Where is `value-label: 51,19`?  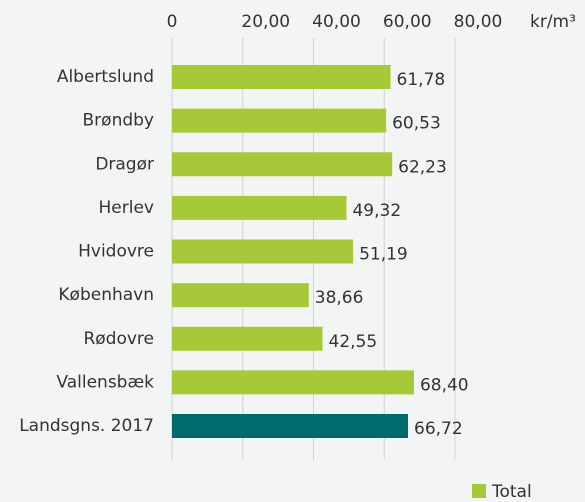 value-label: 51,19 is located at coordinates (383, 255).